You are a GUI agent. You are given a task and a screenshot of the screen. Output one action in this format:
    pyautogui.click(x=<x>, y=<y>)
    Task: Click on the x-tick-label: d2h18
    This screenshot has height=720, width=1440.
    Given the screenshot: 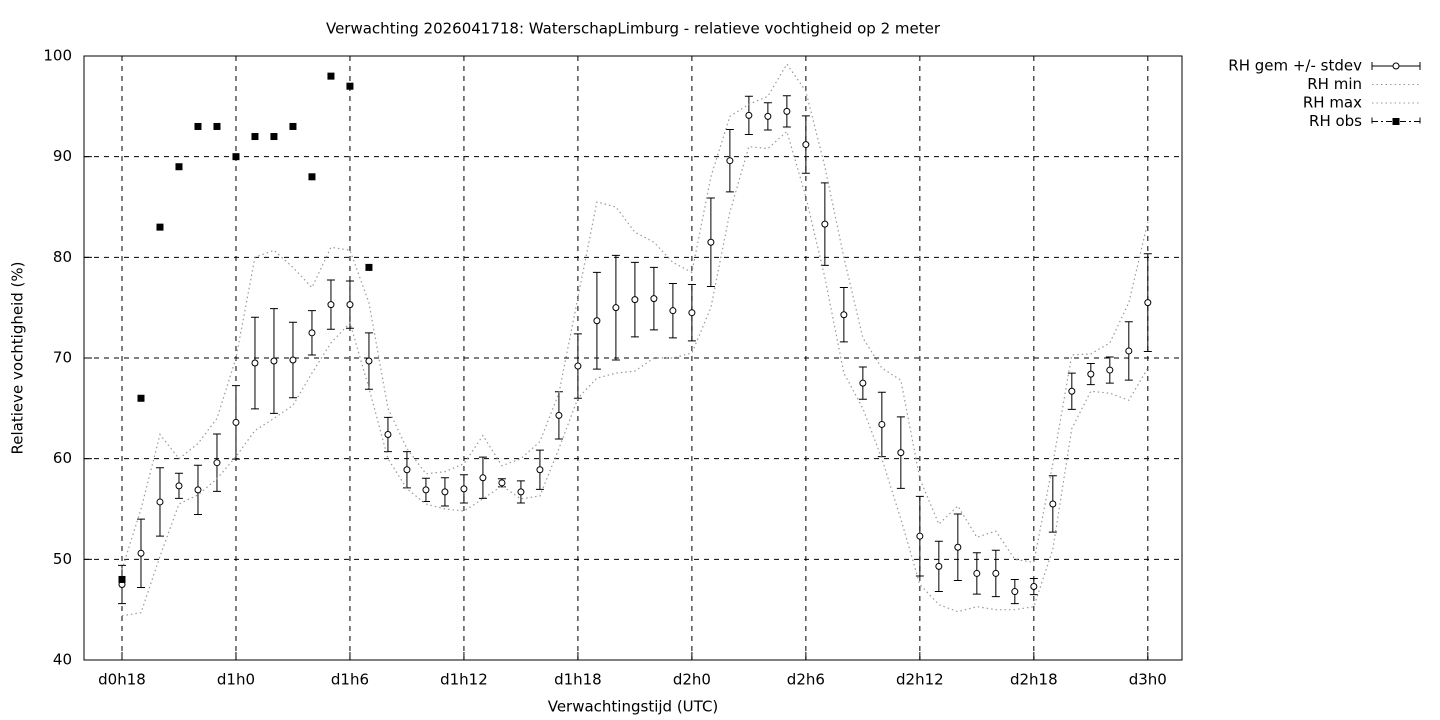 What is the action you would take?
    pyautogui.click(x=1034, y=680)
    